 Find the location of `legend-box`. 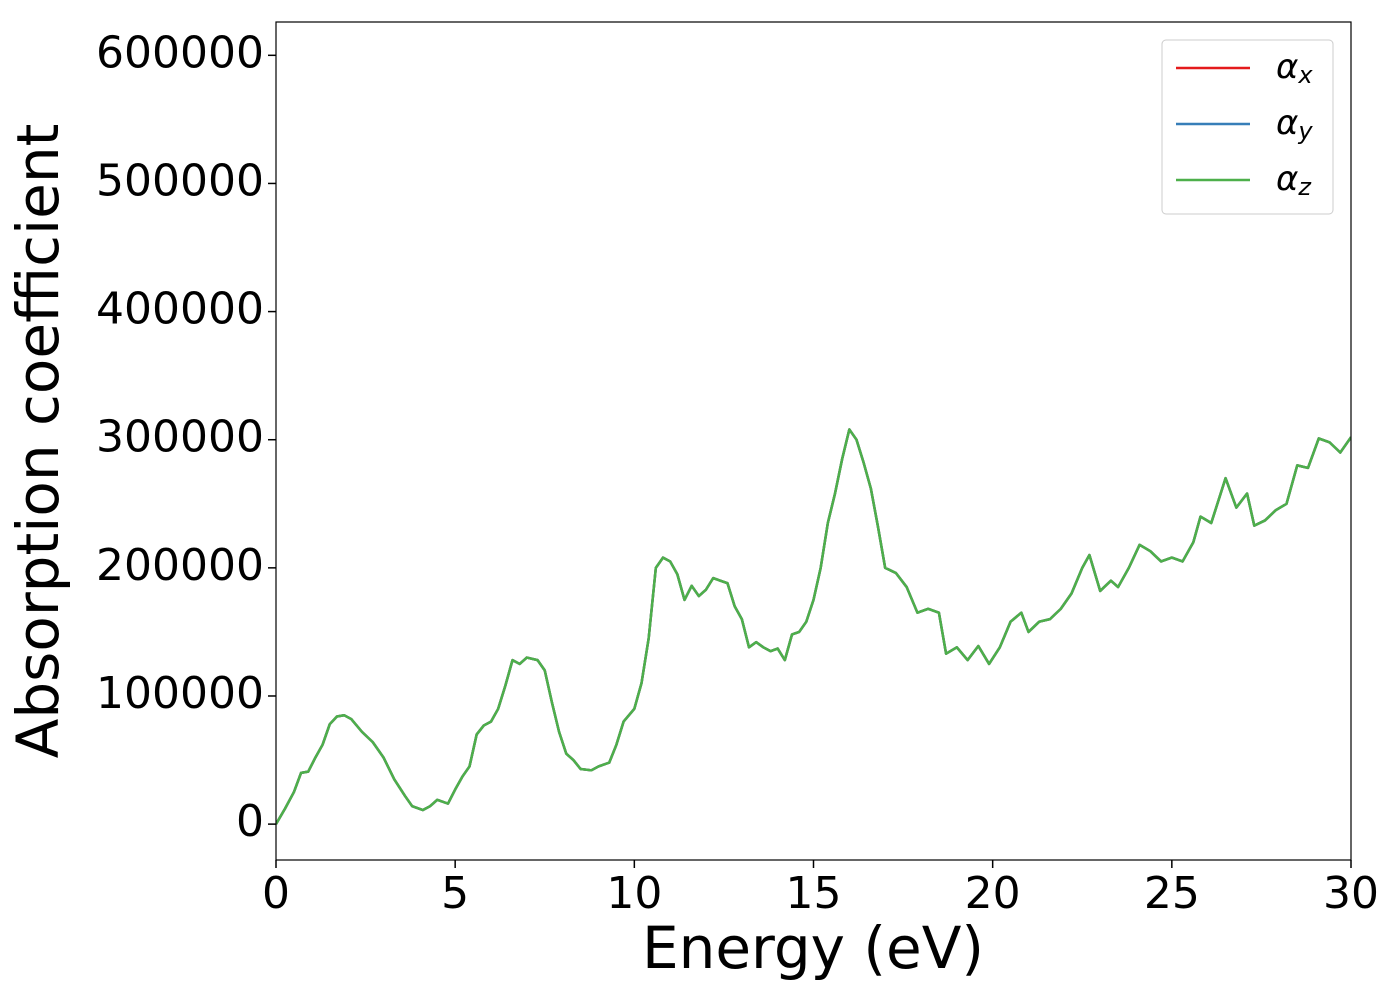

legend-box is located at coordinates (1247, 127).